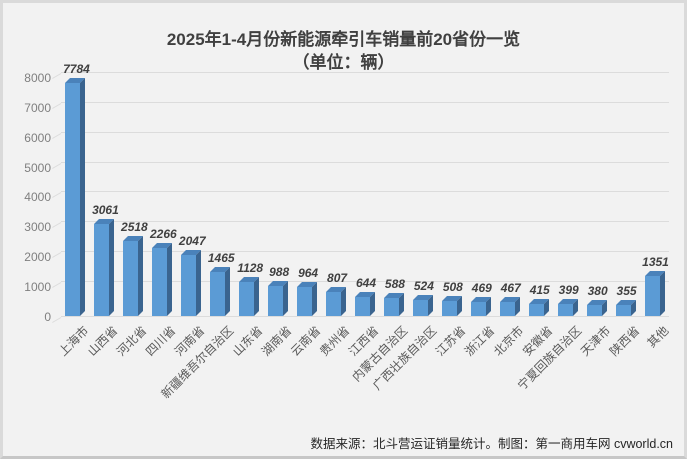 This screenshot has height=459, width=687. I want to click on y-tick-label: 1000, so click(37, 287).